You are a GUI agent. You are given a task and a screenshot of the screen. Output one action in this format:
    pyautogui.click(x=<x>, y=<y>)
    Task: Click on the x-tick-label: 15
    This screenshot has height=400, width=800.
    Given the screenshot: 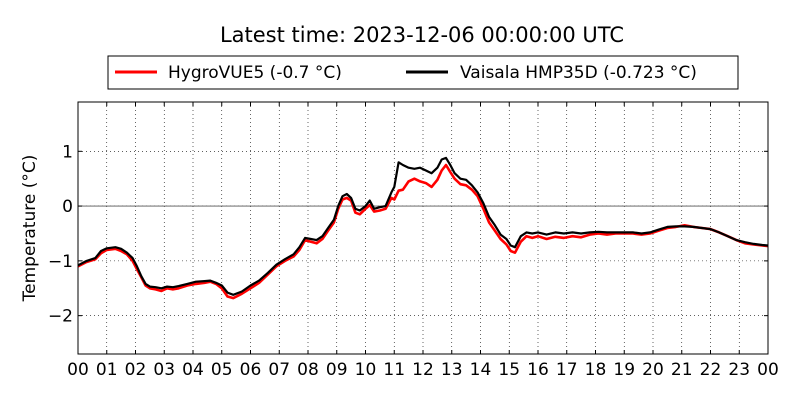 What is the action you would take?
    pyautogui.click(x=509, y=370)
    